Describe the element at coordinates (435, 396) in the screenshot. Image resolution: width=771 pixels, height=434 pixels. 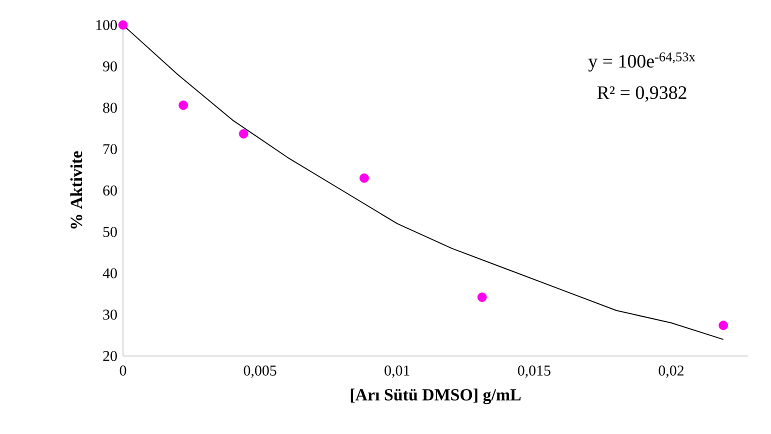
I see `x-axis-title: [Arı Sütü DMSO] g/mL` at that location.